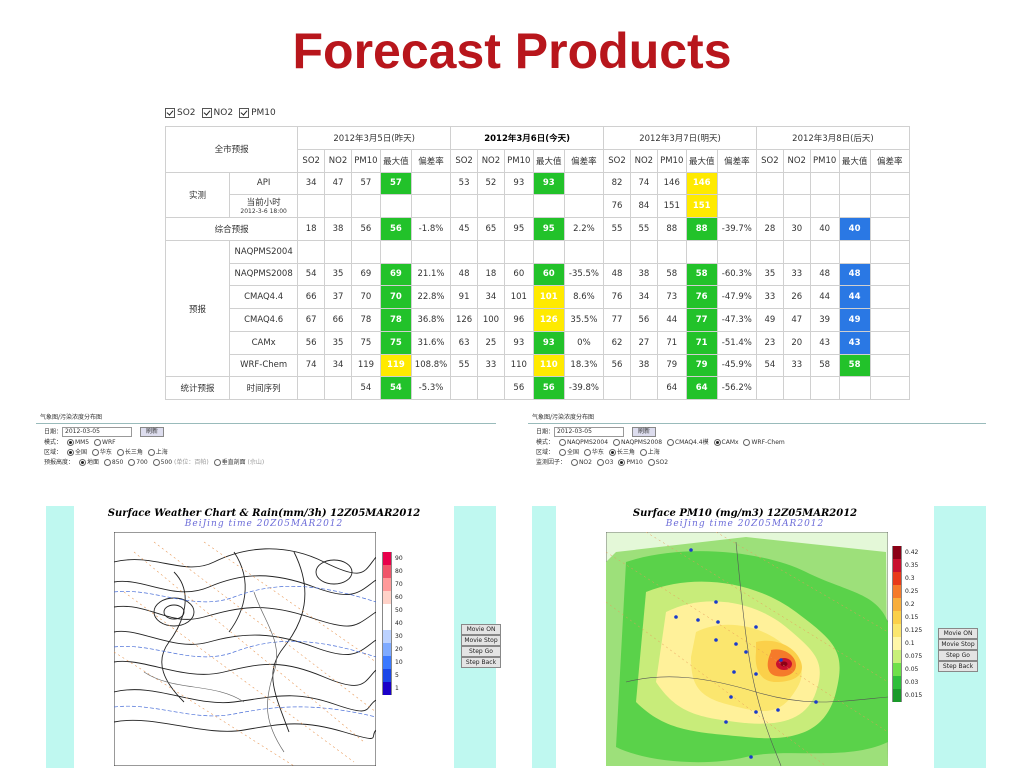 The image size is (1024, 768). Describe the element at coordinates (392, 623) in the screenshot. I see `rain-color-scale: 90 80 70 60 50 40 30 20 10 5 1` at that location.